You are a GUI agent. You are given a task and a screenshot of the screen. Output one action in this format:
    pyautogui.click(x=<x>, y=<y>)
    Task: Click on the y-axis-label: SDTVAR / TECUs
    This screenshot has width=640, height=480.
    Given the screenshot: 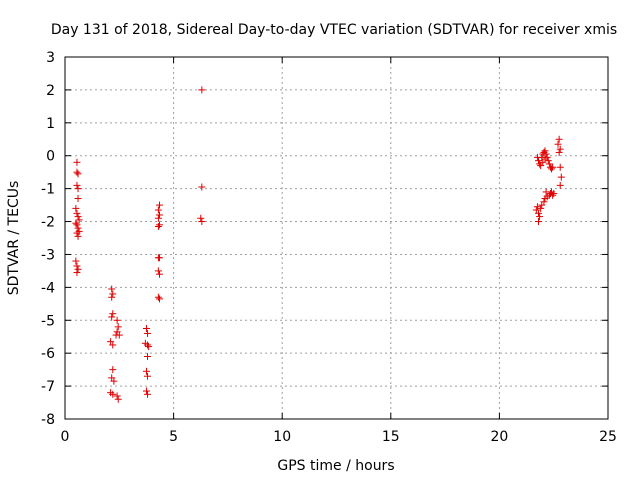 What is the action you would take?
    pyautogui.click(x=14, y=238)
    